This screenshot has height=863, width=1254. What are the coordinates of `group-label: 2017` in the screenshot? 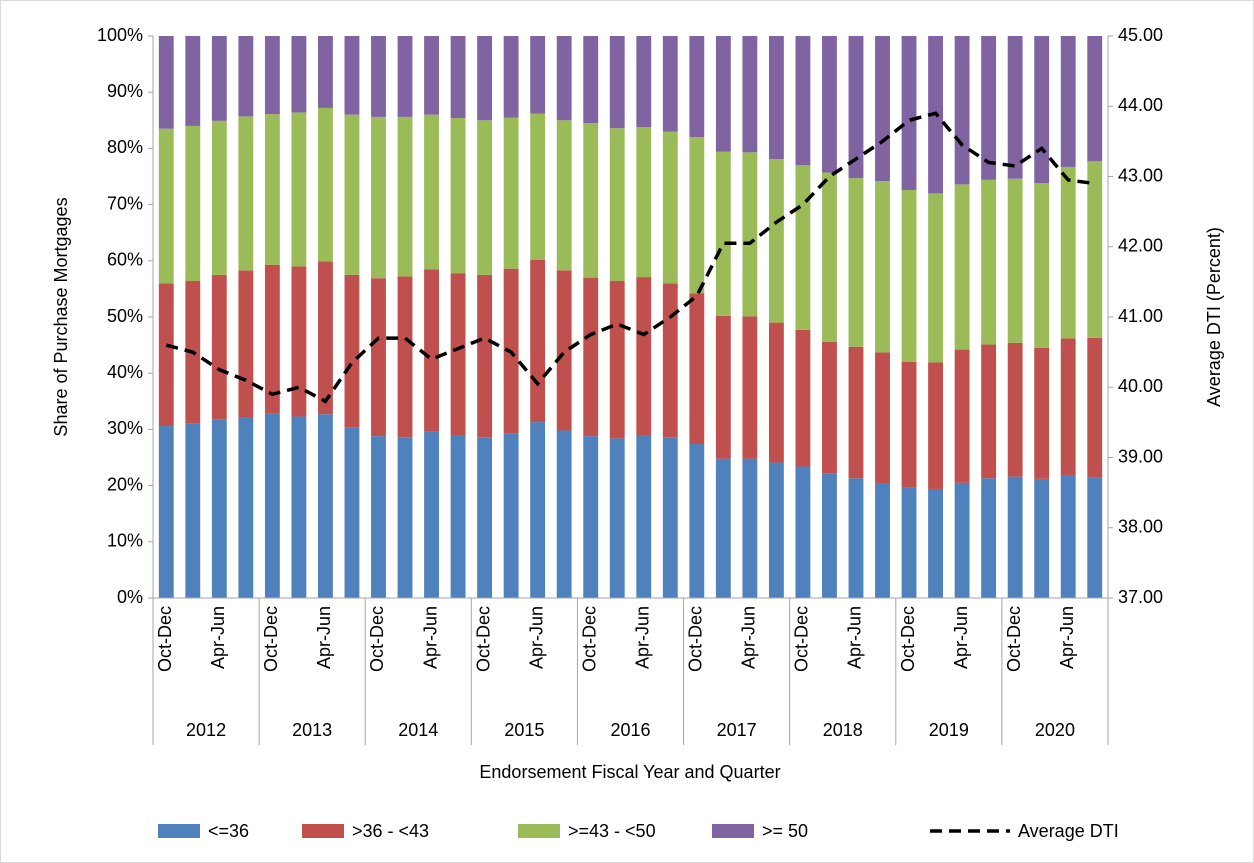 It's located at (737, 730).